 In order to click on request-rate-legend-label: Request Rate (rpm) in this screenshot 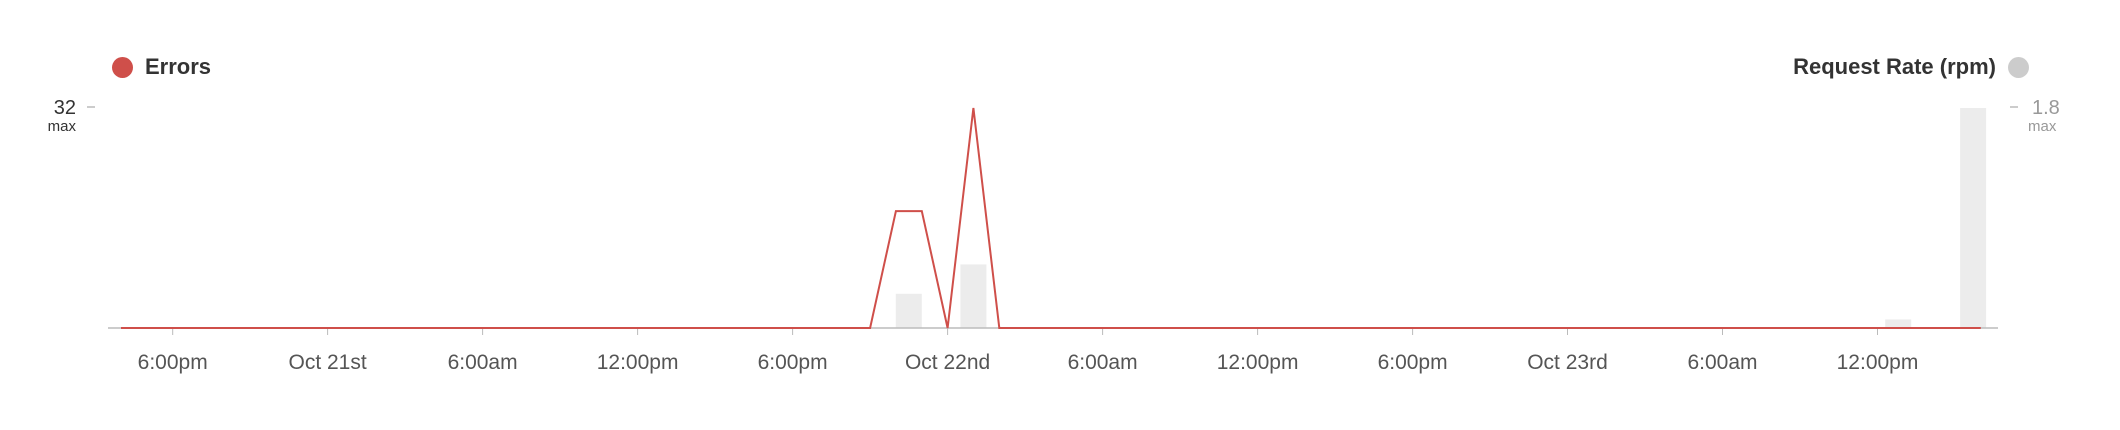, I will do `click(1894, 66)`.